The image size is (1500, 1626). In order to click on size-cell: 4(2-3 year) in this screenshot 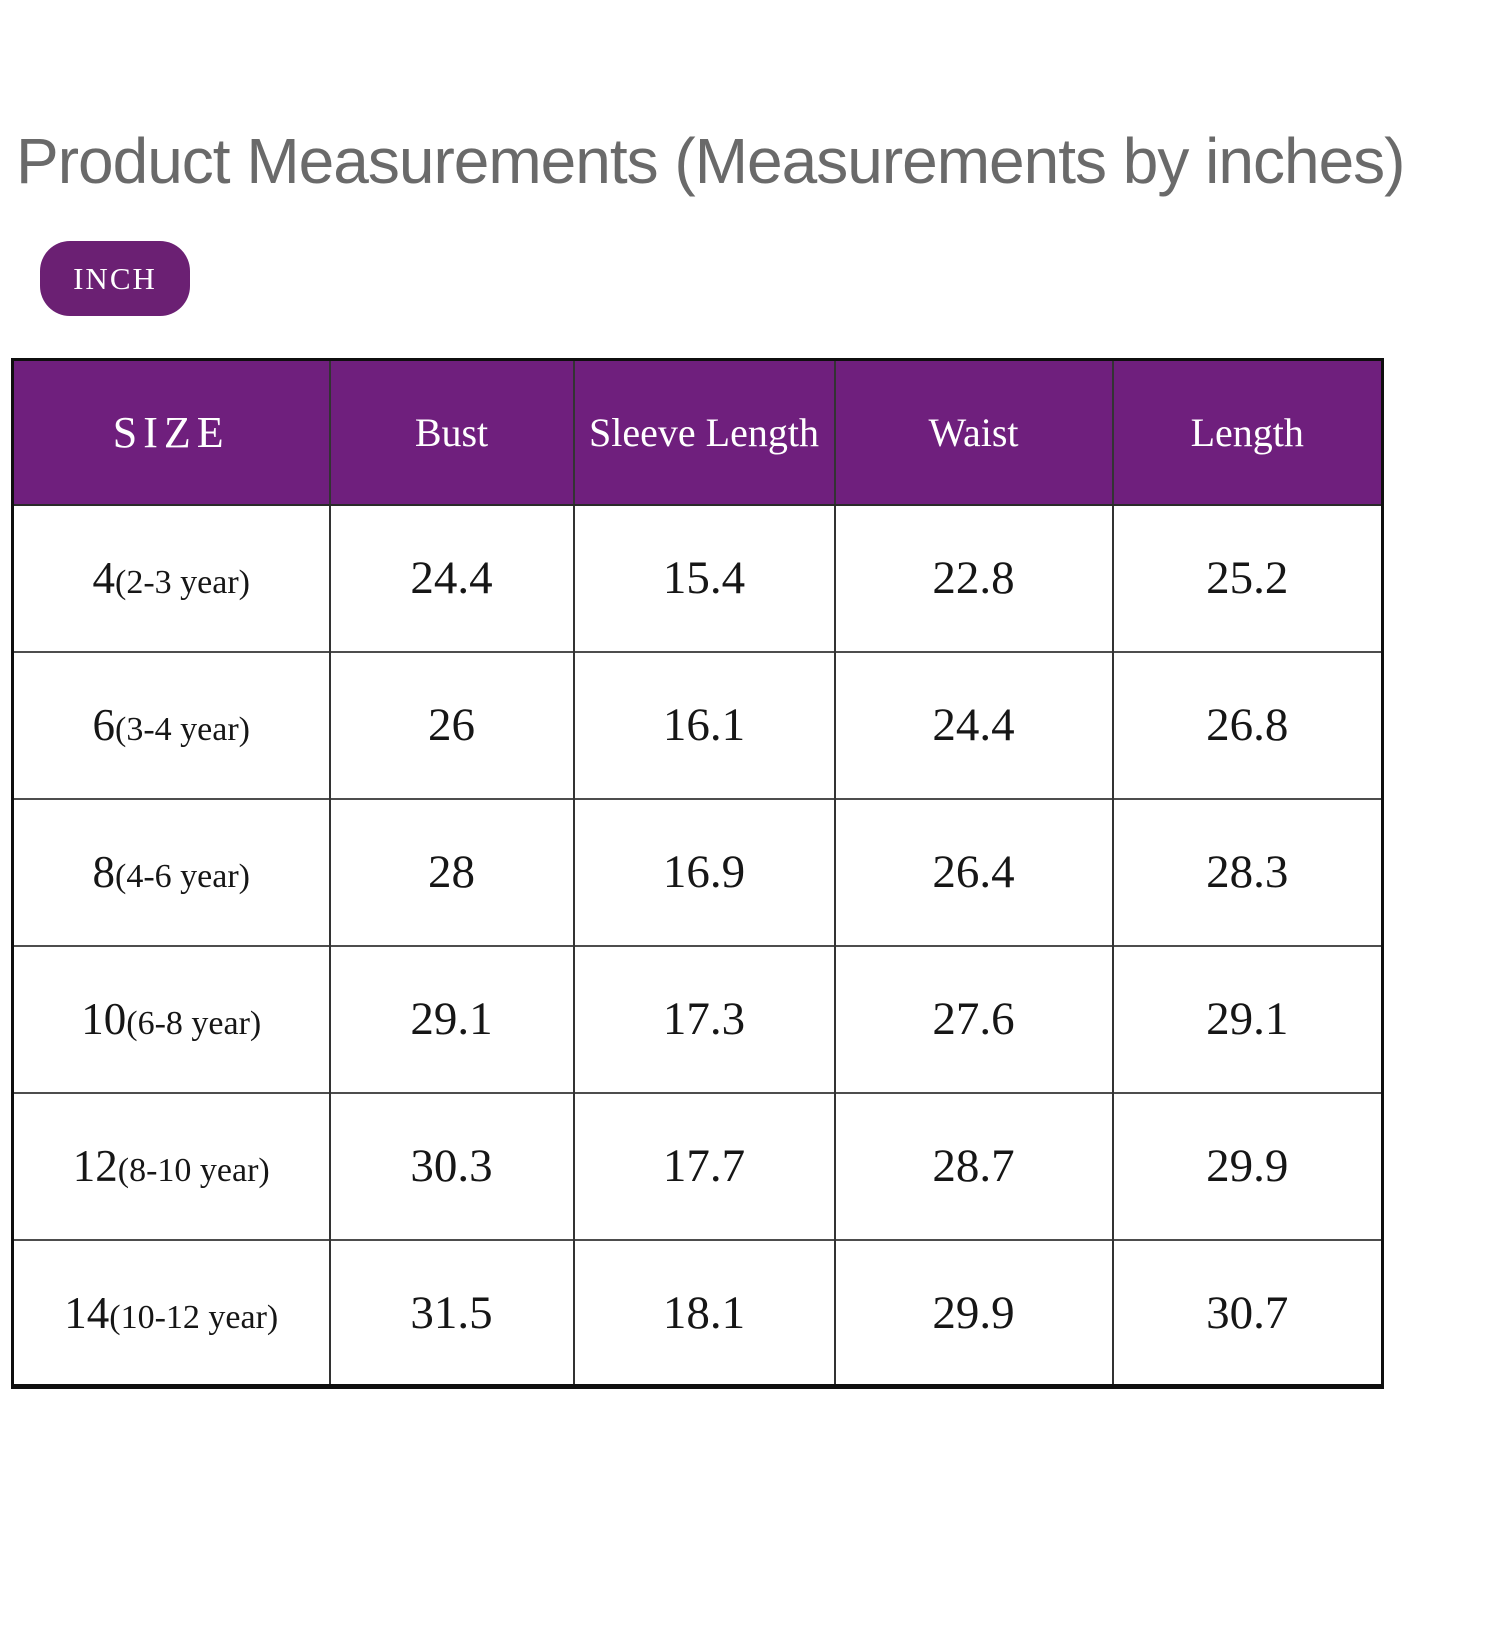, I will do `click(171, 578)`.